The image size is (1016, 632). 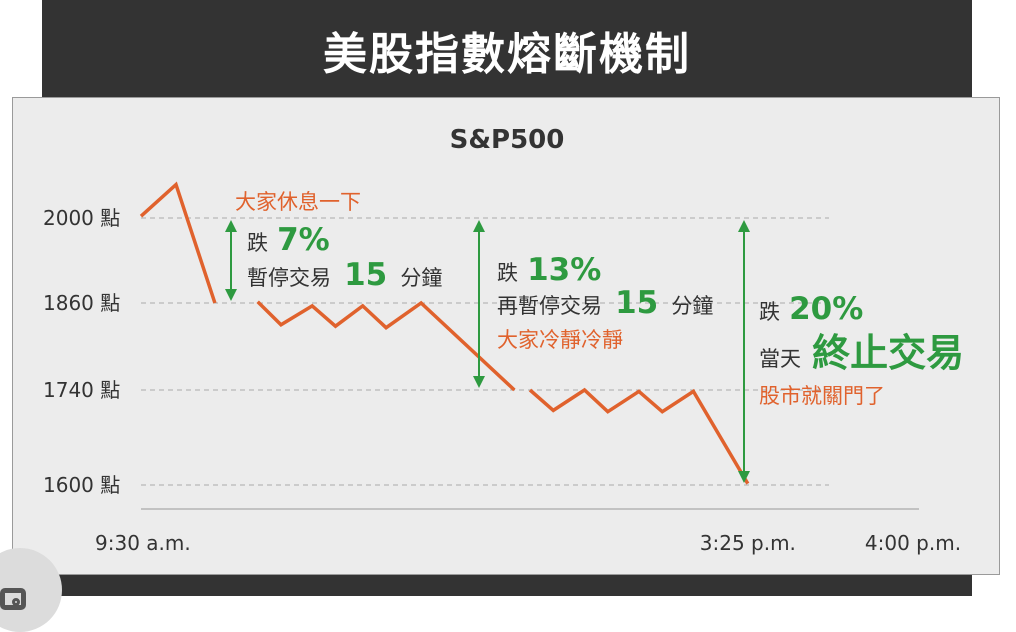 I want to click on stage1-halt-text: 暫停交易, so click(x=289, y=278).